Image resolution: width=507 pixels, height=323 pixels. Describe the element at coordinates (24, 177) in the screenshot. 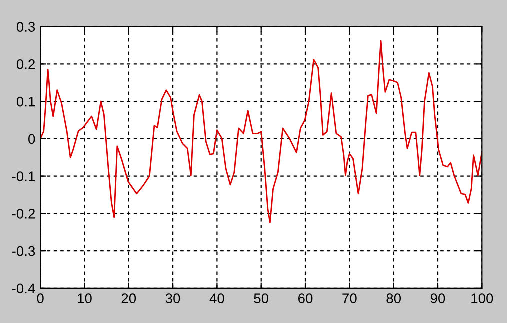

I see `y-tick-label: -0.1` at that location.